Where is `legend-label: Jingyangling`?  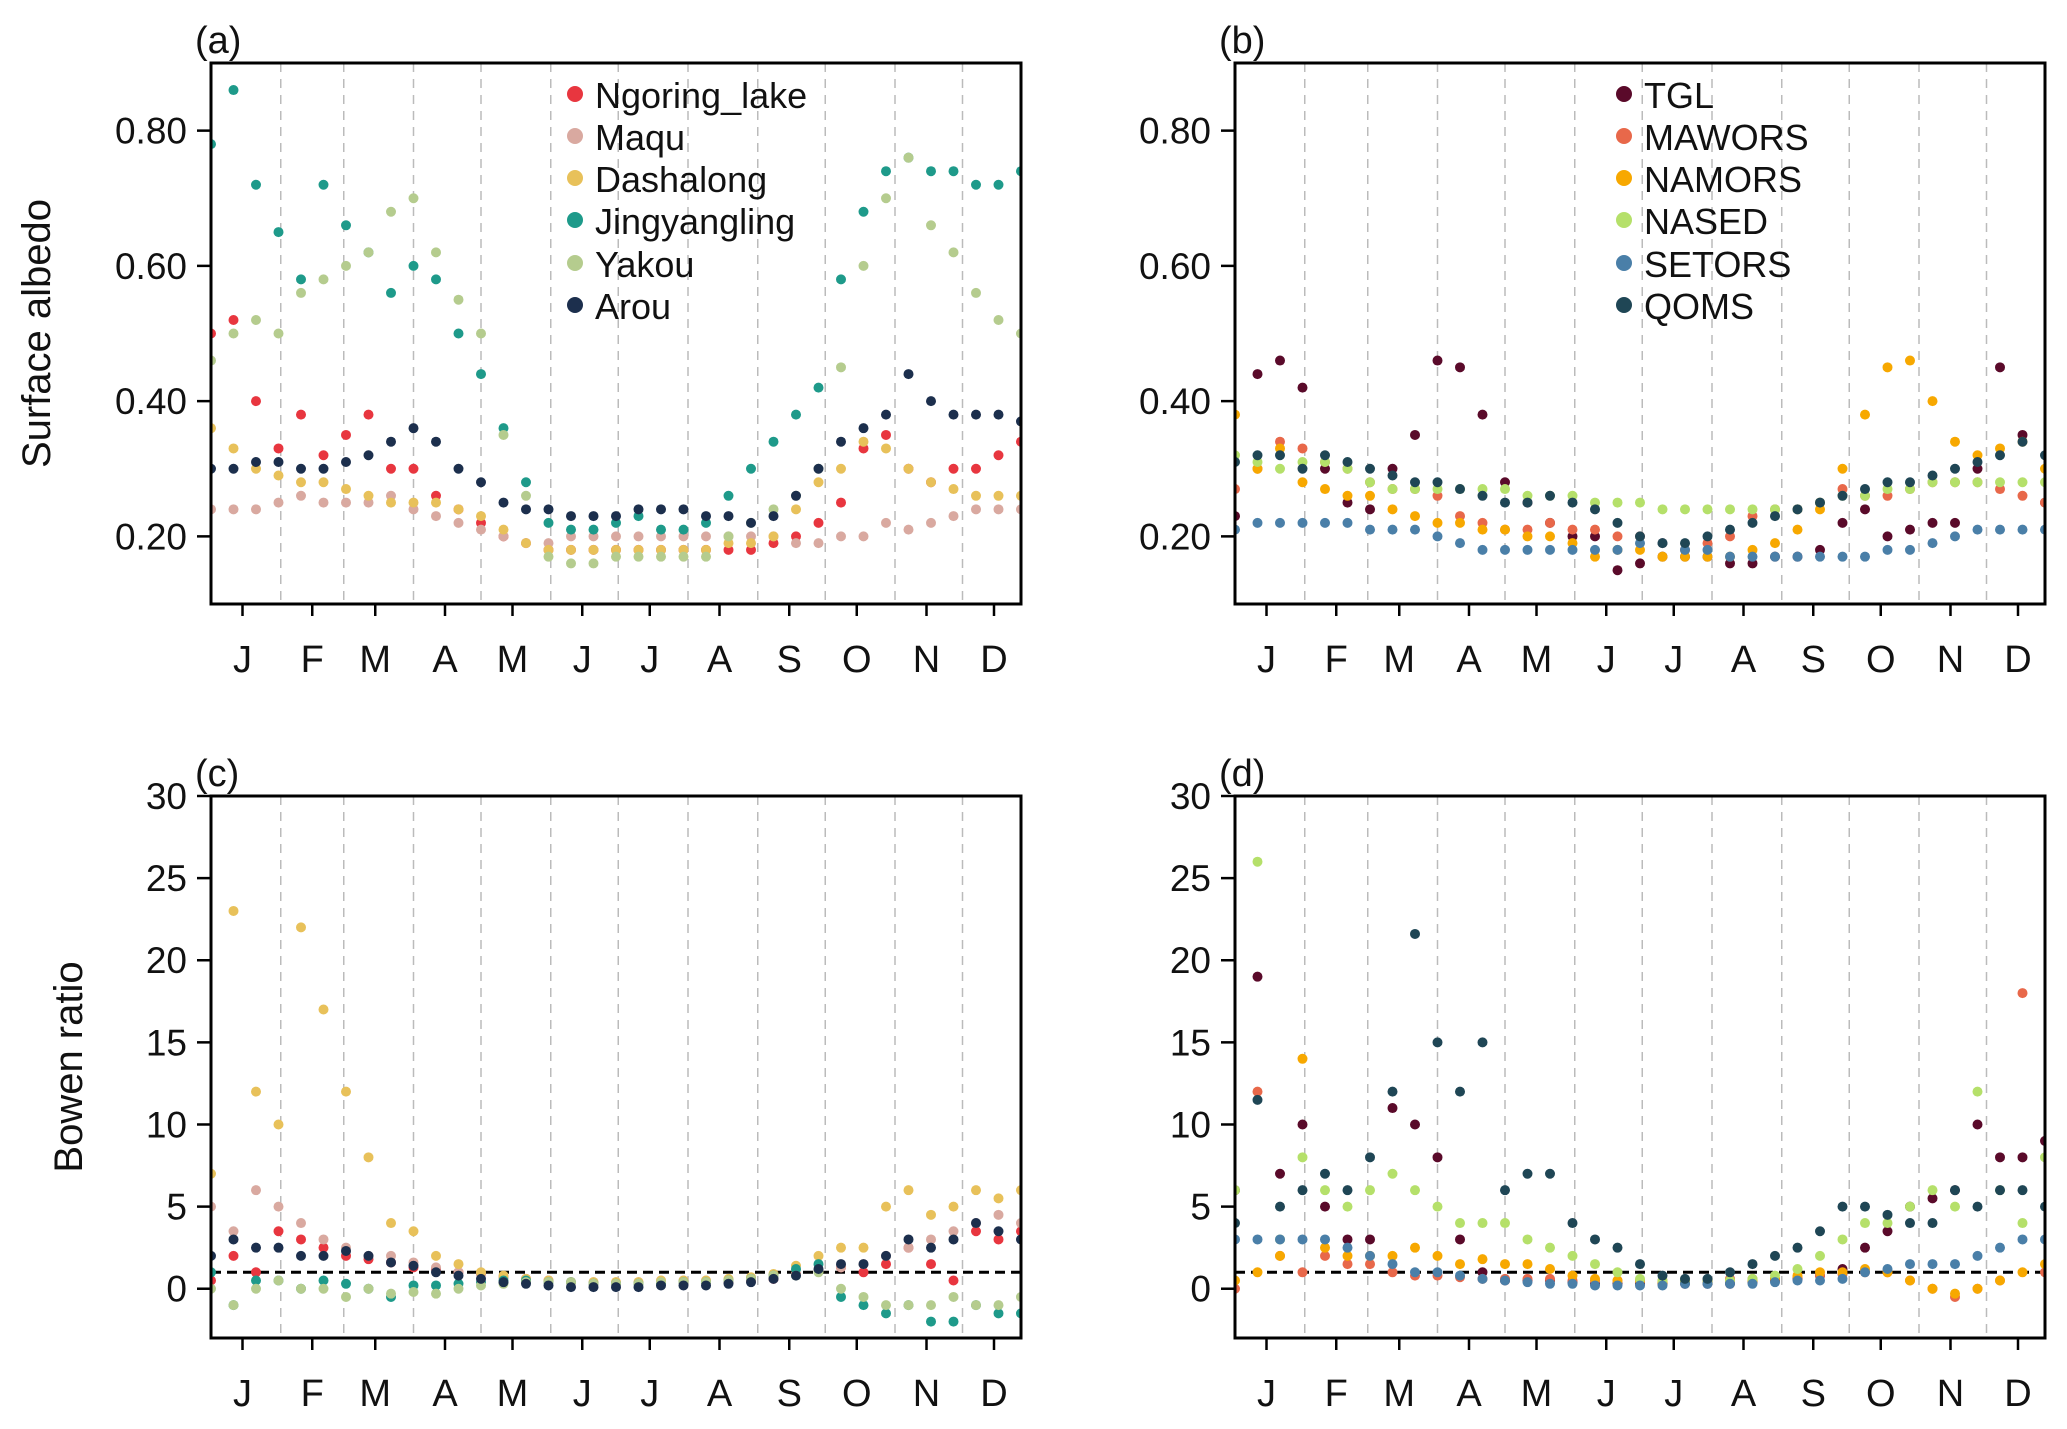
legend-label: Jingyangling is located at coordinates (695, 221).